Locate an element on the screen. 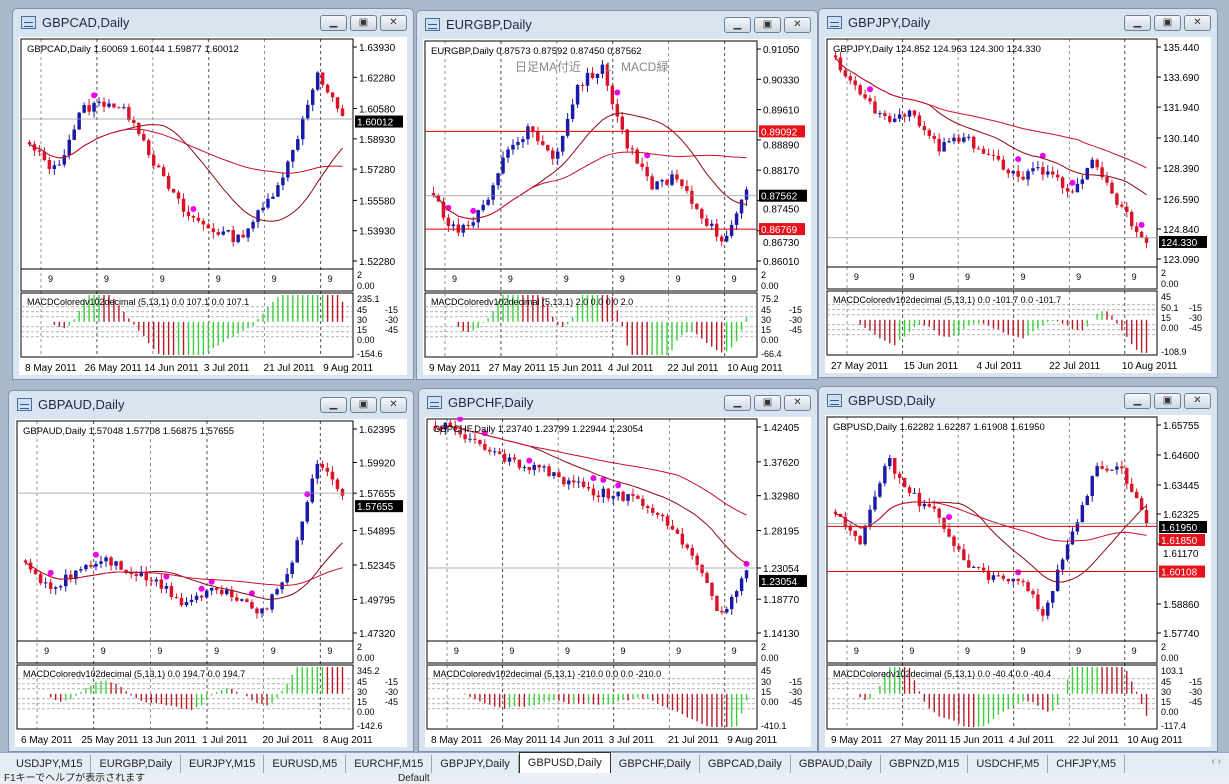  chart-tab: EURJPY,M15 is located at coordinates (223, 764).